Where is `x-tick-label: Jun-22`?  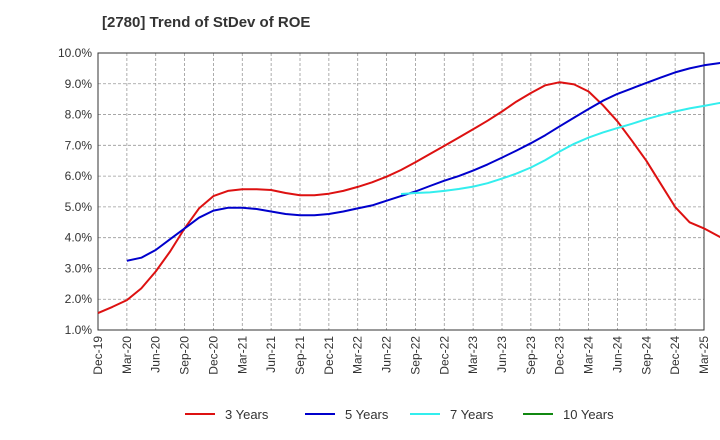
x-tick-label: Jun-22 is located at coordinates (387, 354).